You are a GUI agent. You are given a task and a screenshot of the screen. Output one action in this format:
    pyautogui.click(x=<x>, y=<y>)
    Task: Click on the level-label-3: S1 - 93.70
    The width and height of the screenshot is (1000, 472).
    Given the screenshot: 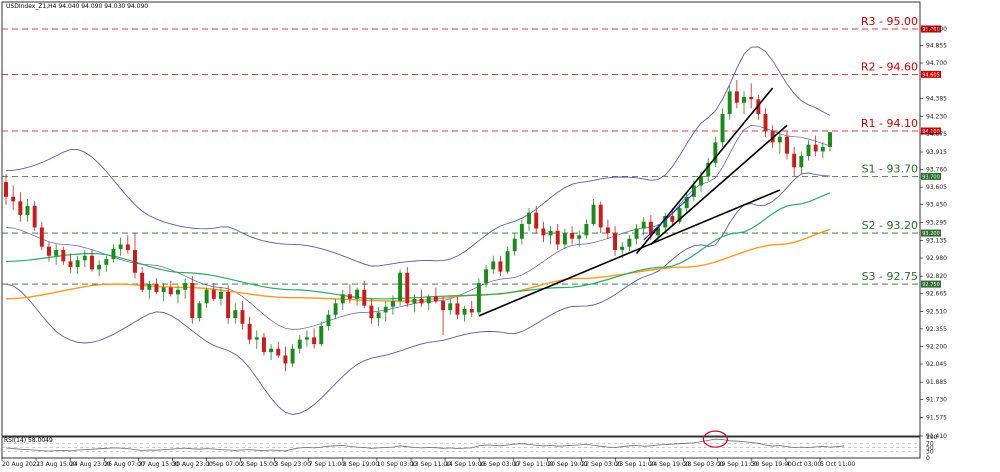 What is the action you would take?
    pyautogui.click(x=890, y=168)
    